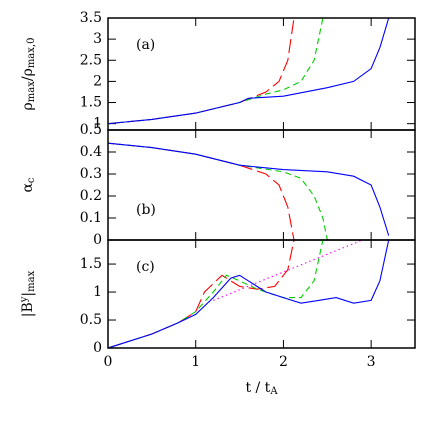  I want to click on y-tick-label: 0.4, so click(91, 152).